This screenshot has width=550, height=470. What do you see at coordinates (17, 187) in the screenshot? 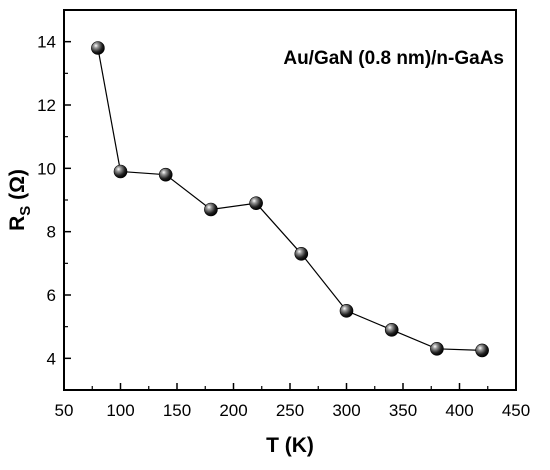
I see `y-axis-title-unit: (Ω)` at bounding box center [17, 187].